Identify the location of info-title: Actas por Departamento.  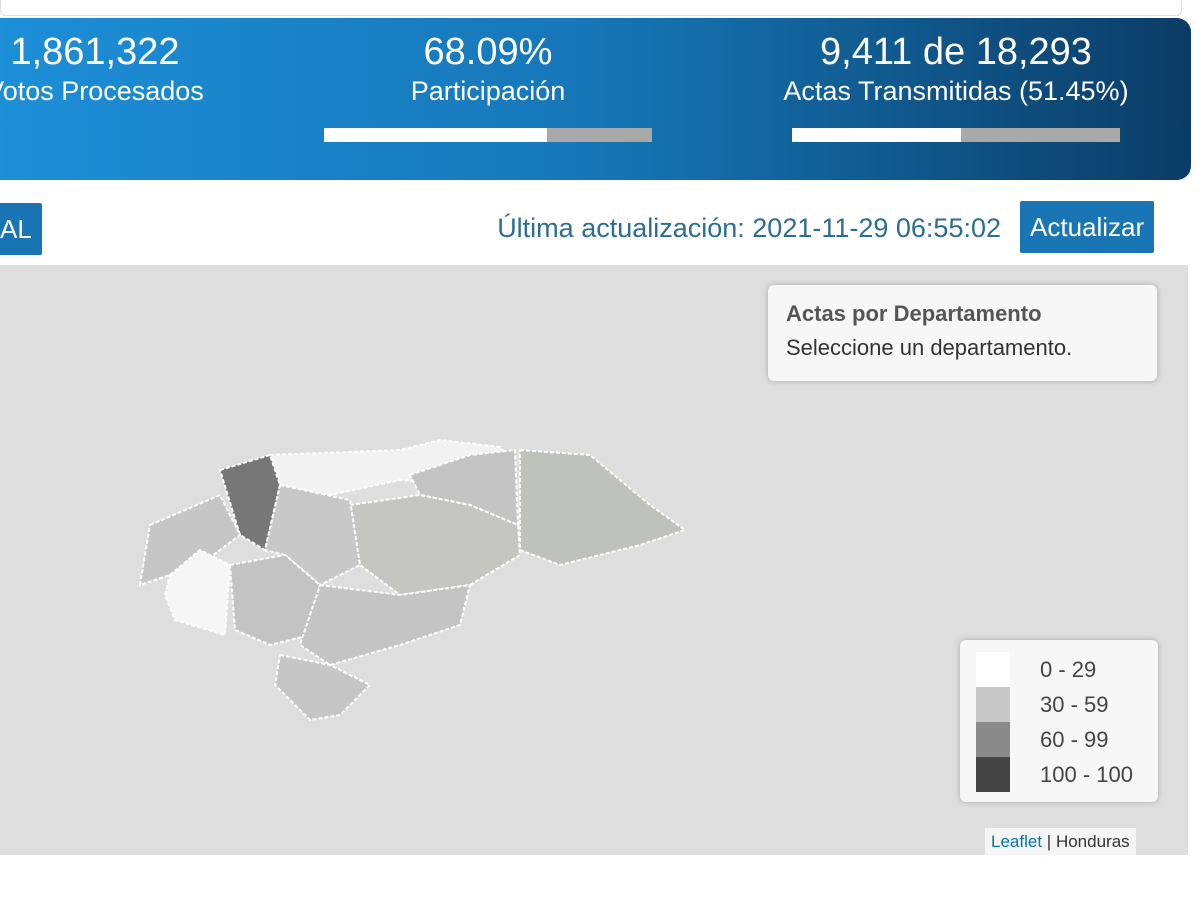
(914, 313).